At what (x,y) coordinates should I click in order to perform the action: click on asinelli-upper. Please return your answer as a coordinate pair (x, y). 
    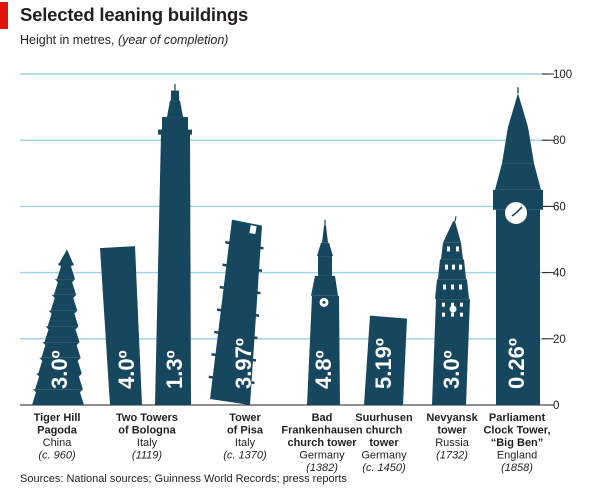
    Looking at the image, I should click on (175, 124).